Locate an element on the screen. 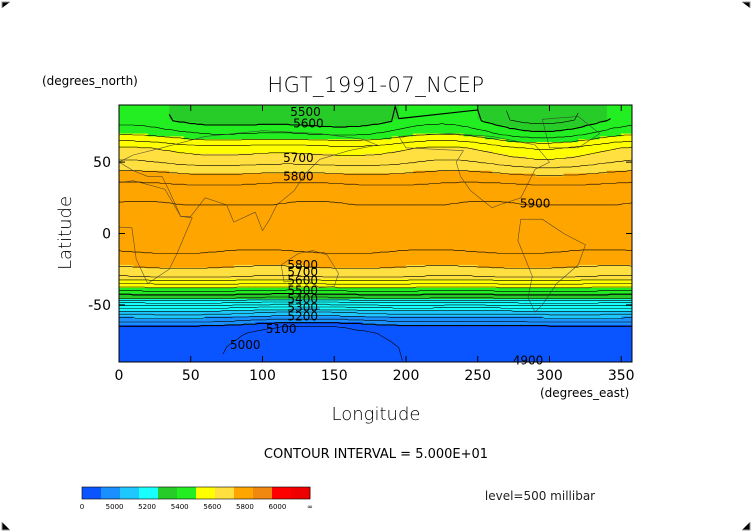 The width and height of the screenshot is (752, 532). chart-title: HGT_1991-07_NCEP is located at coordinates (375, 85).